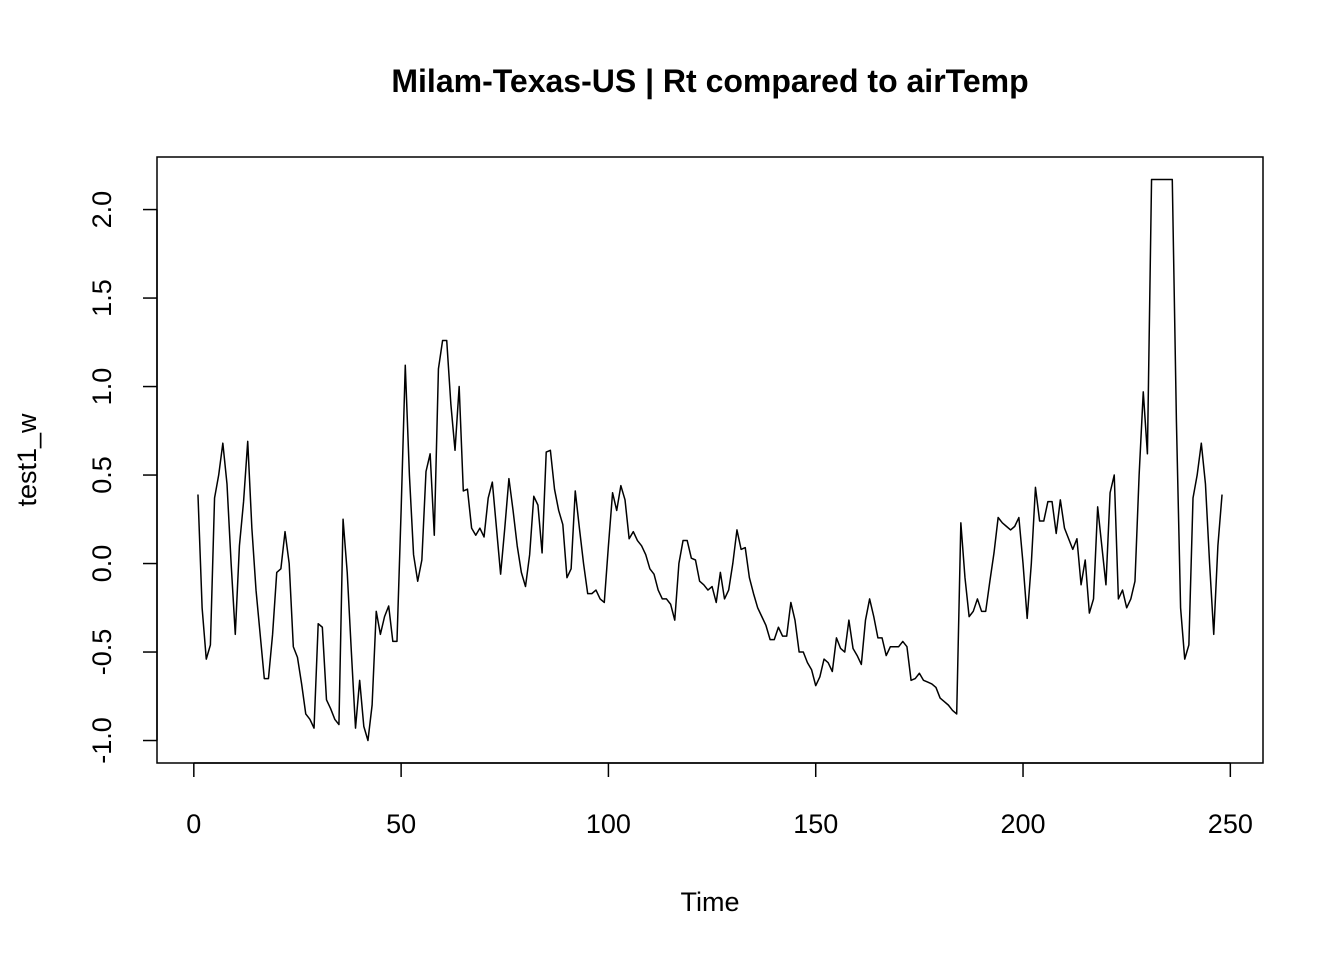 The image size is (1344, 960). Describe the element at coordinates (102, 740) in the screenshot. I see `y-tick-label: -1.0` at that location.